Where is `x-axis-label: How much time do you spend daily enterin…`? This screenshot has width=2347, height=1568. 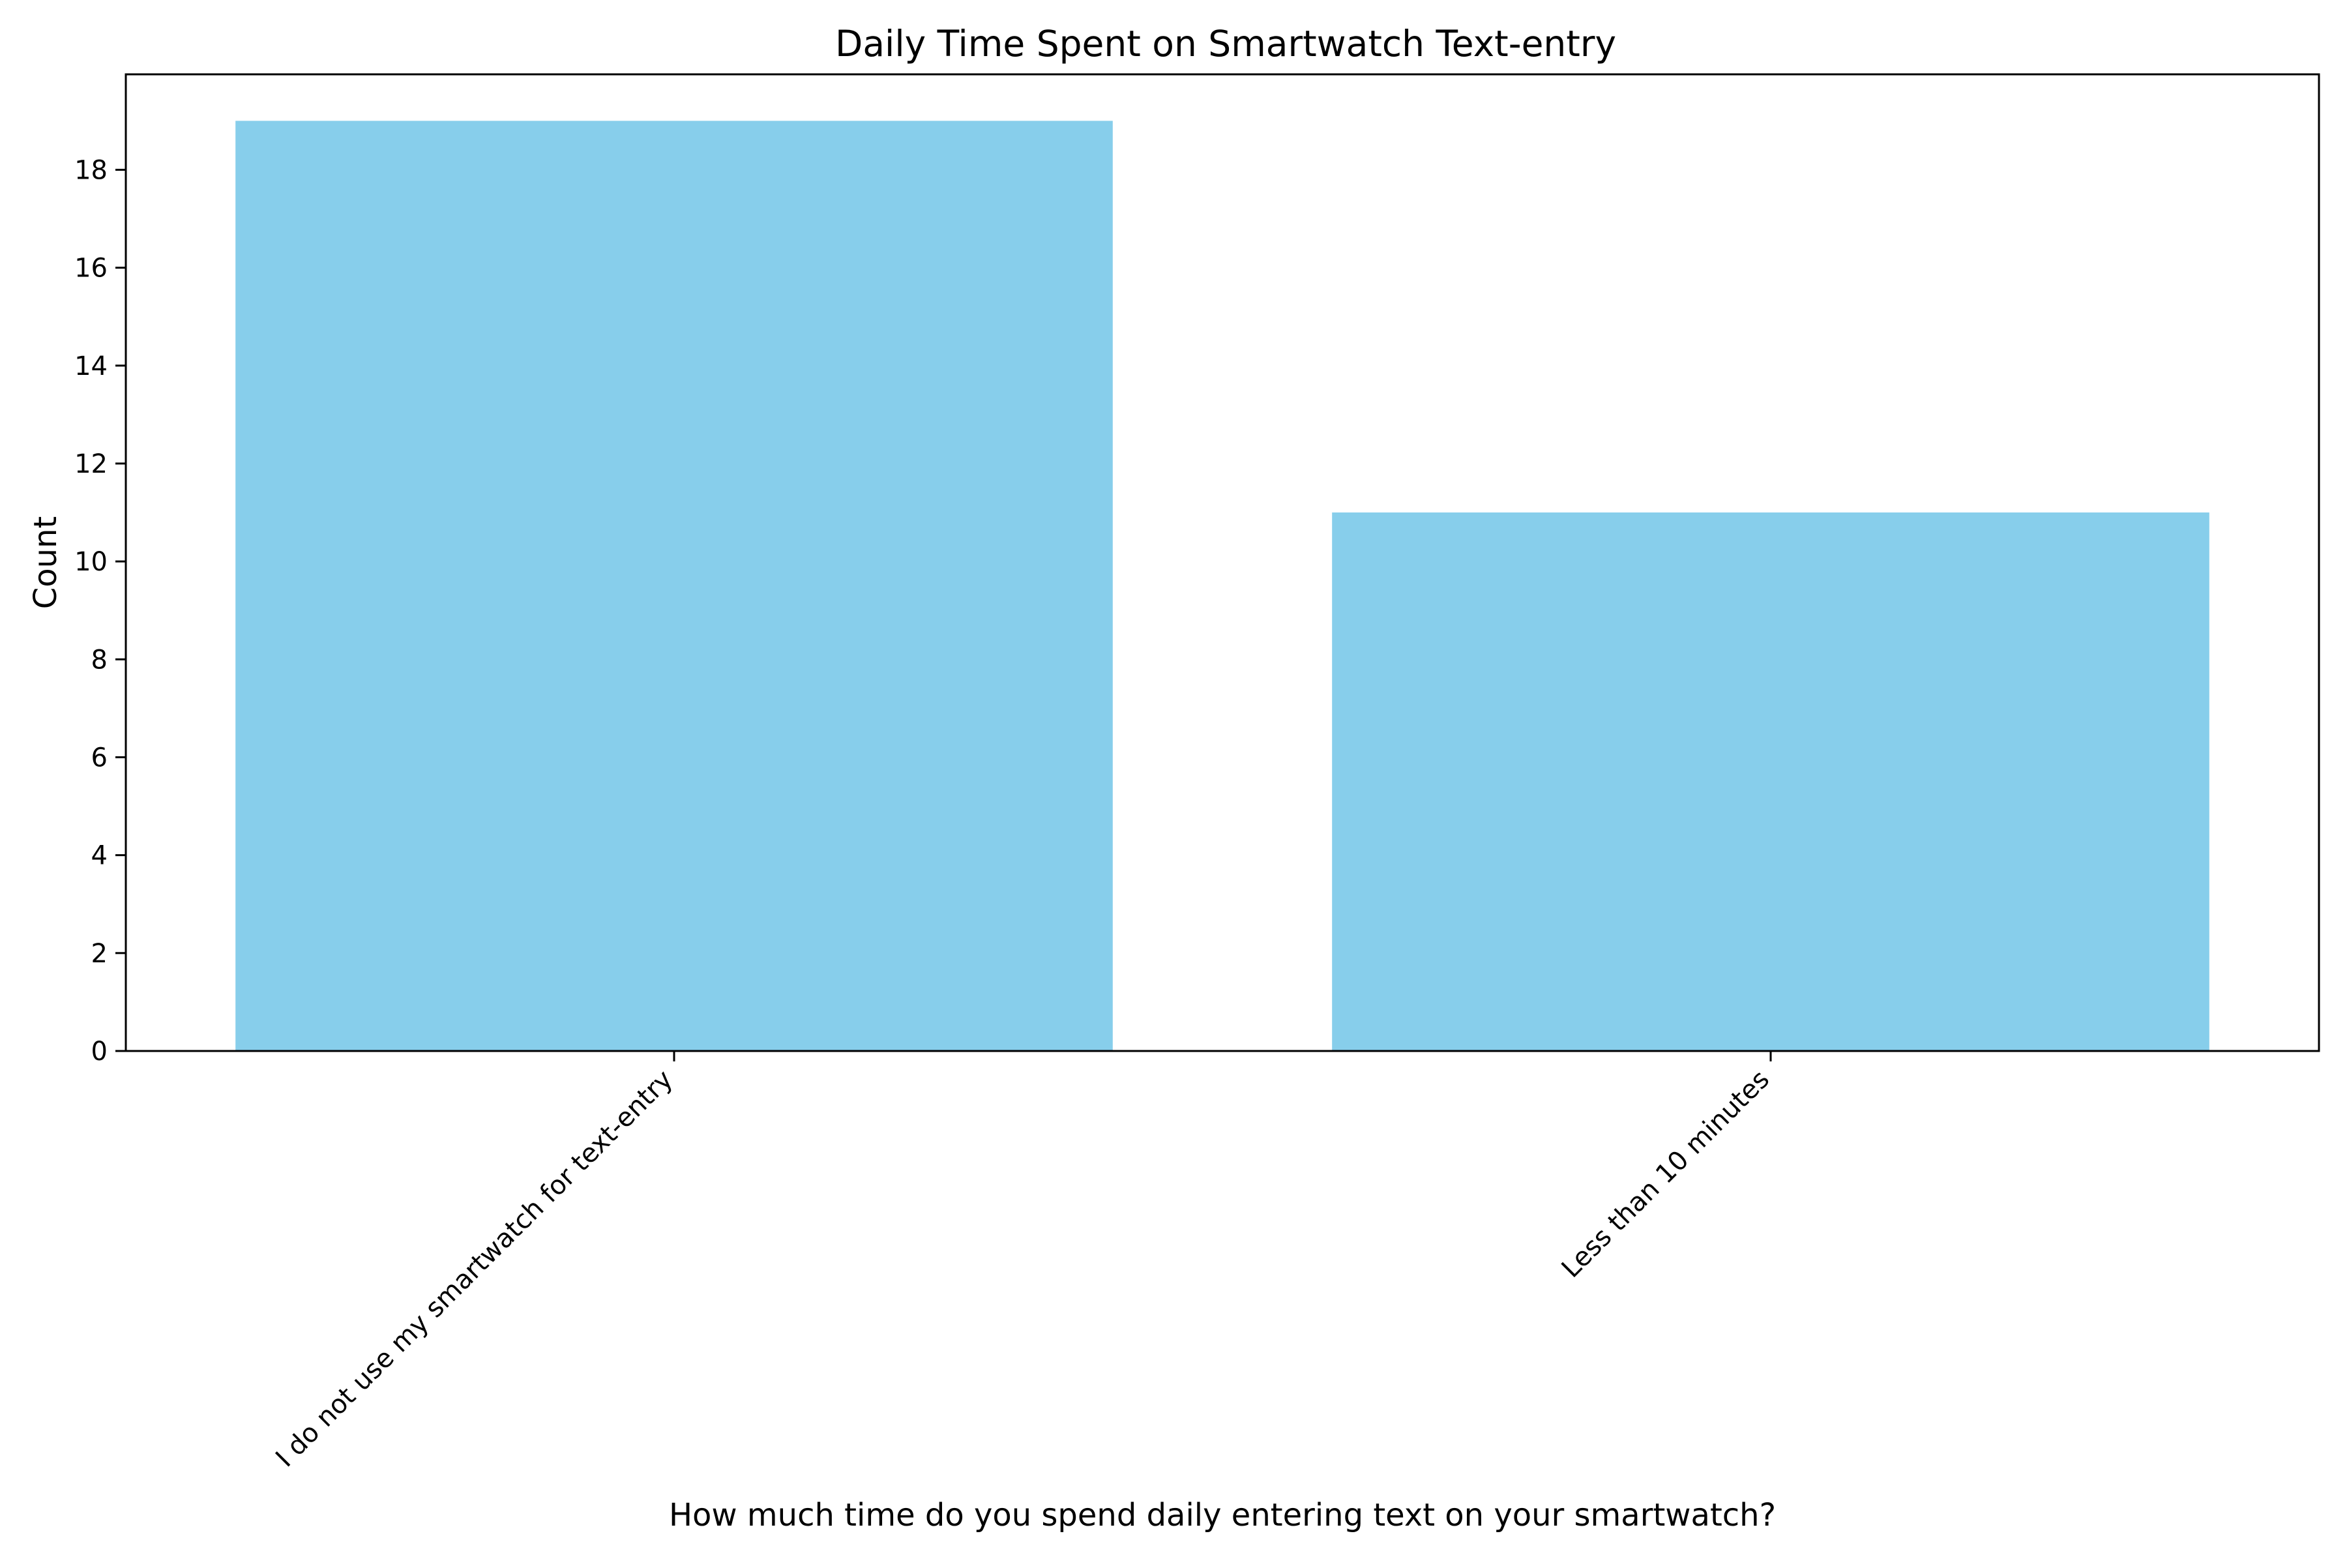
x-axis-label: How much time do you spend daily enterin… is located at coordinates (1222, 1515).